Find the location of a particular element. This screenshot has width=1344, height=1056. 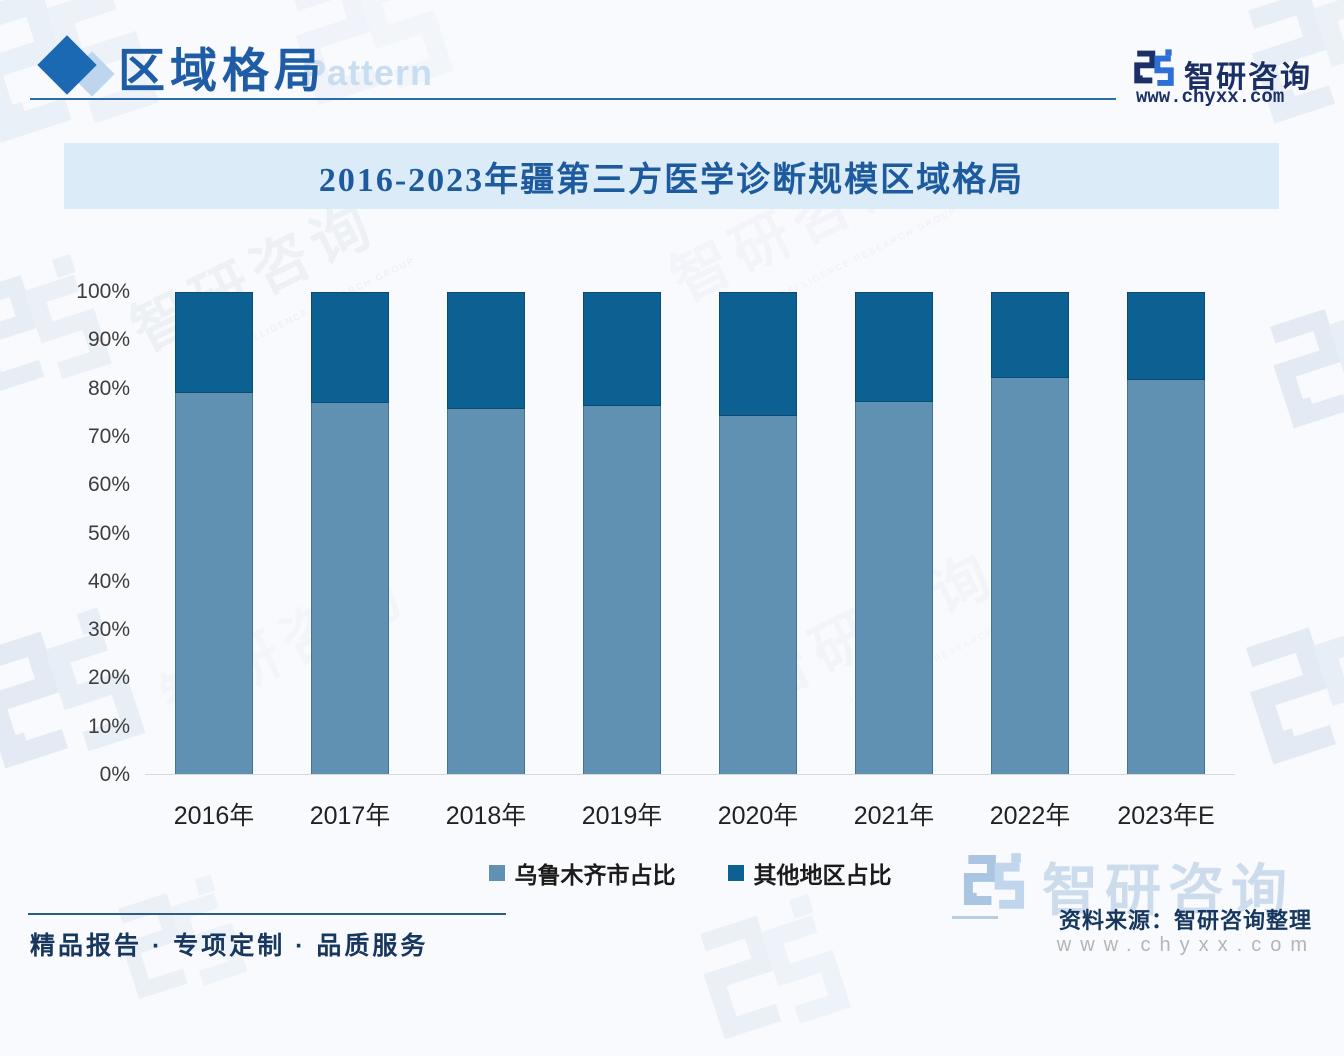

y-axis-tick: 100% is located at coordinates (103, 291).